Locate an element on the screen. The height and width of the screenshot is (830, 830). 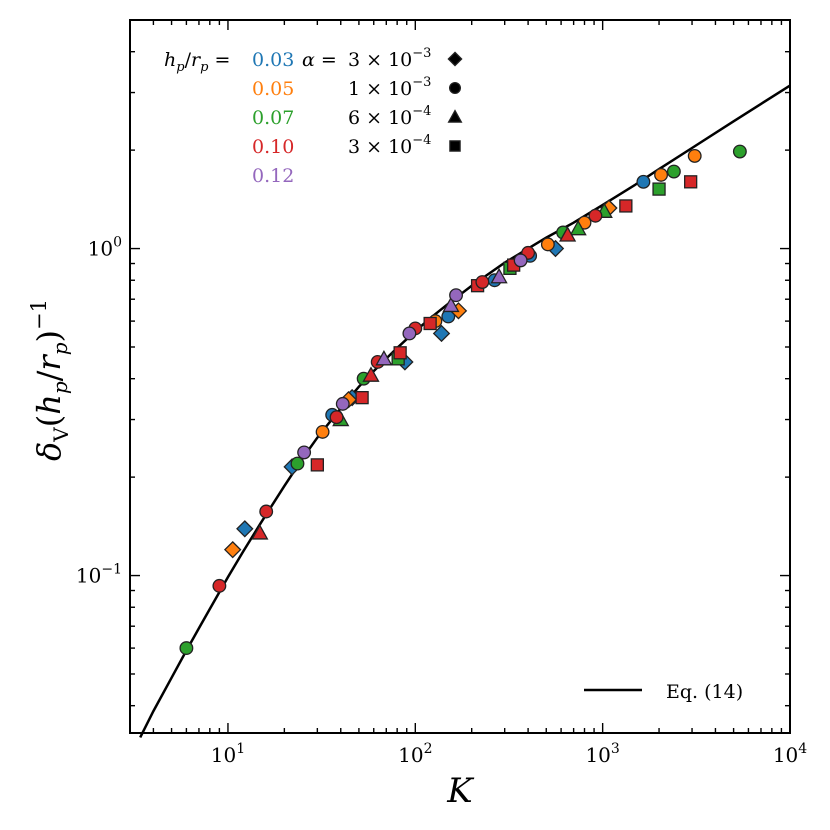
aspect-ratio-entry: 0.03 is located at coordinates (273, 60).